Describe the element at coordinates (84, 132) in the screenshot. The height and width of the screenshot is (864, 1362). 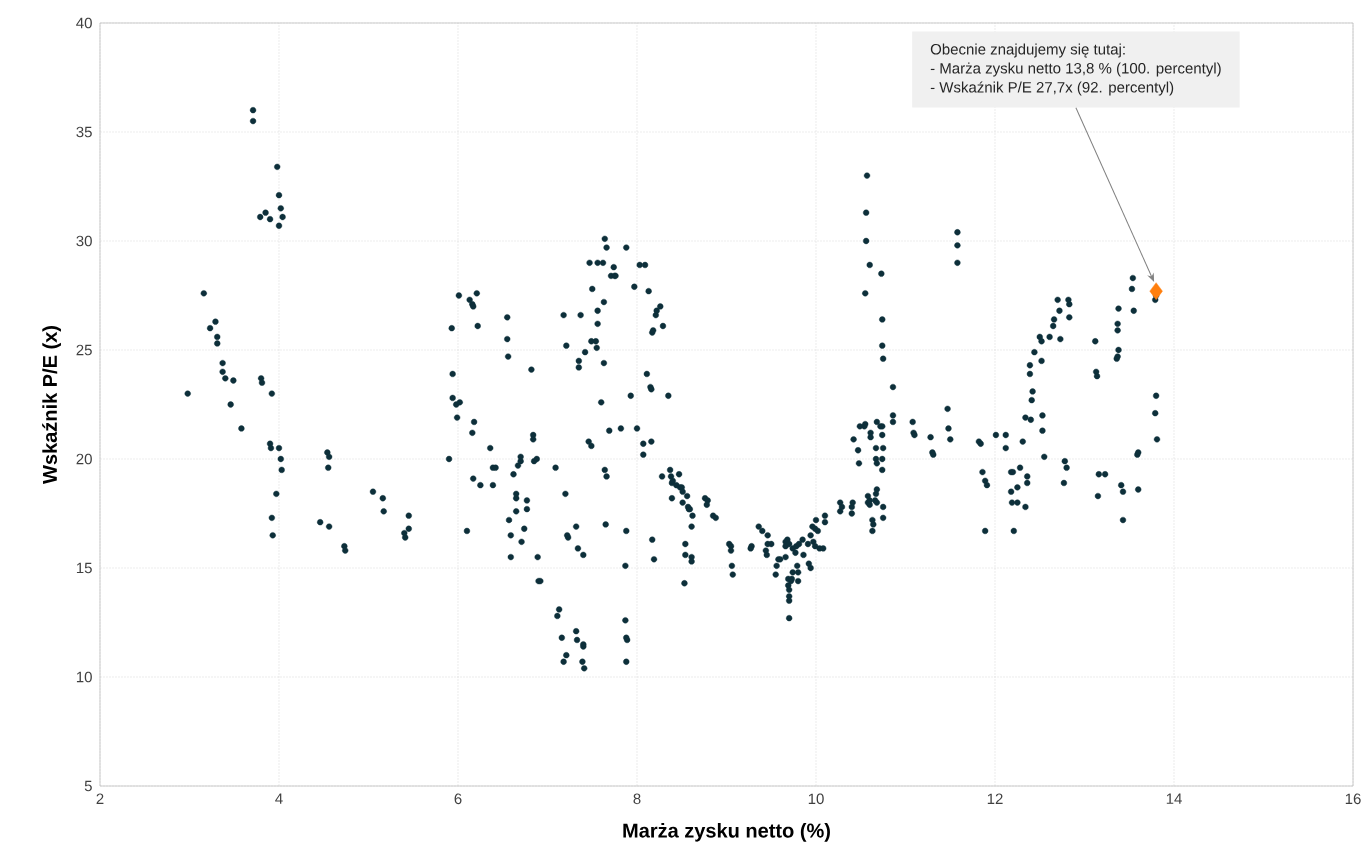
I see `y-tick-label: 35` at that location.